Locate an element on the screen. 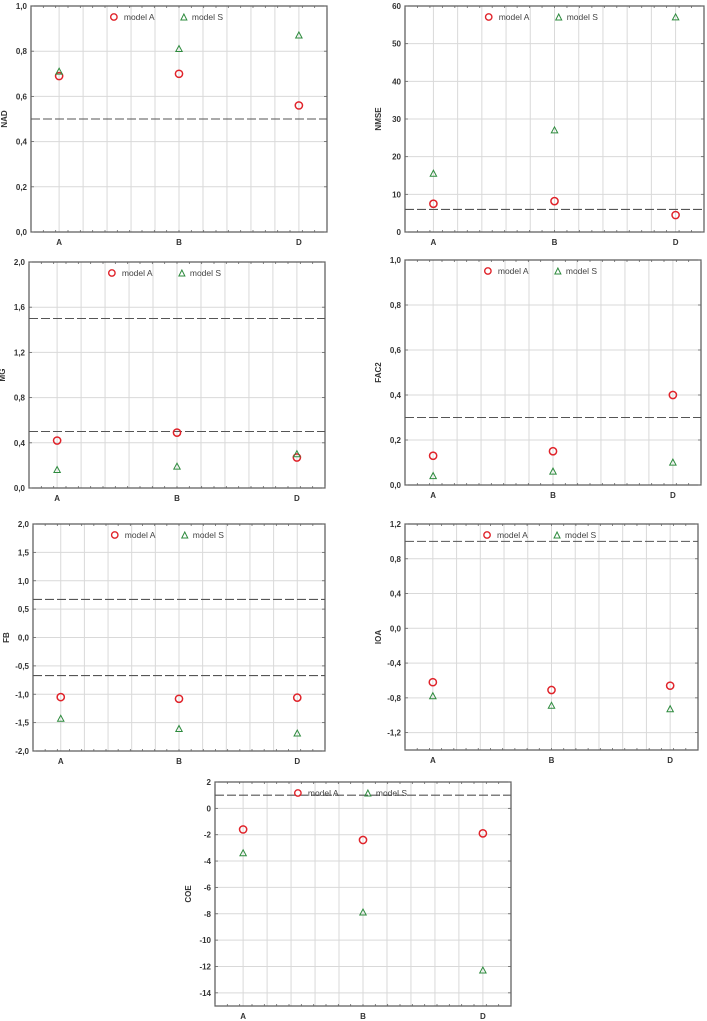  y-tick-label: 20 is located at coordinates (396, 157).